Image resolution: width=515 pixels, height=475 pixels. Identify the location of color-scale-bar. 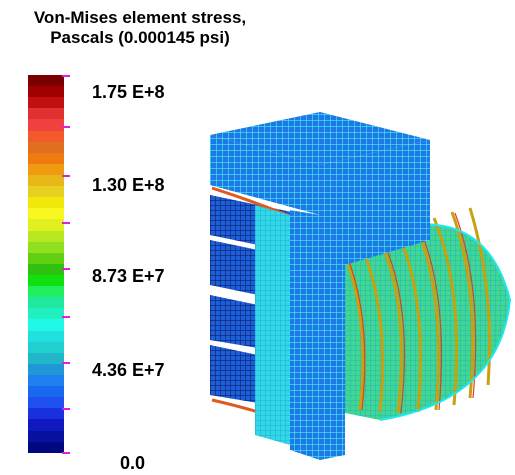
(46, 264).